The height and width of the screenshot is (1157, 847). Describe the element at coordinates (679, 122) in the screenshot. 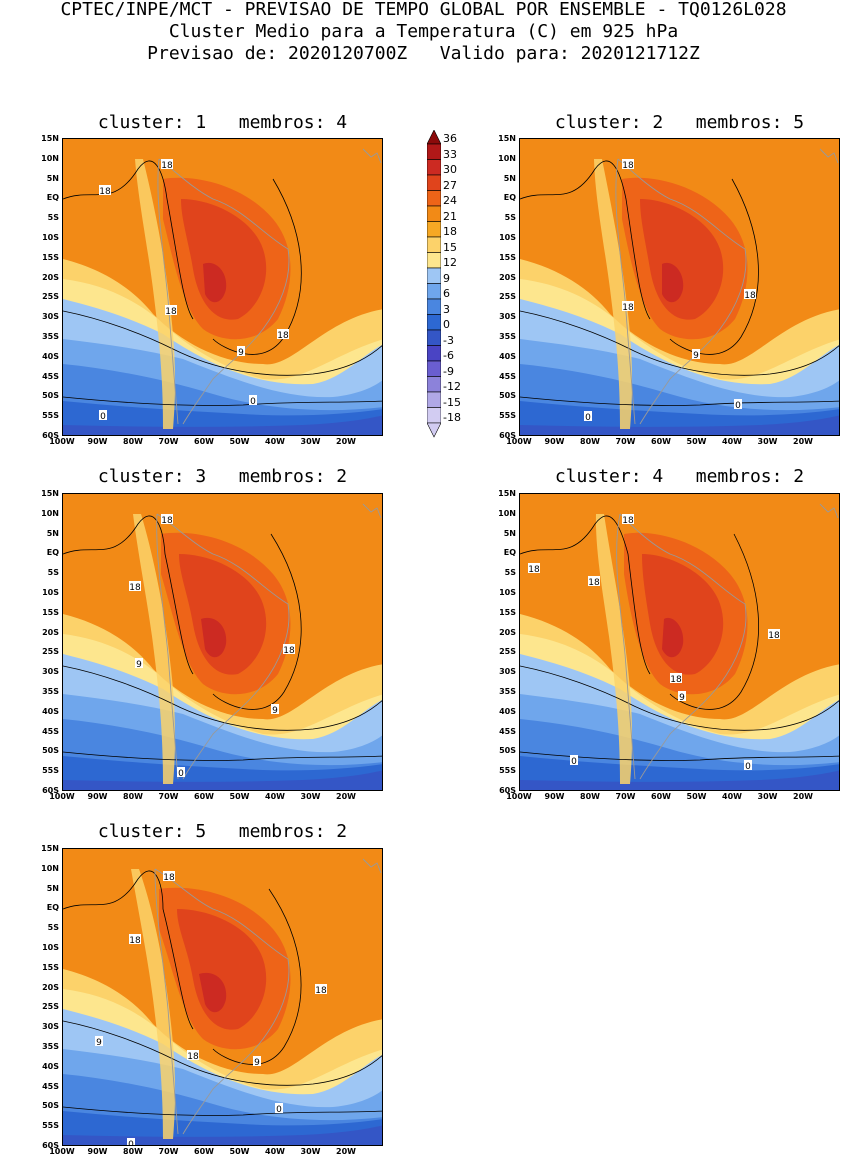

I see `panel-title: cluster: 2 membros: 5` at that location.